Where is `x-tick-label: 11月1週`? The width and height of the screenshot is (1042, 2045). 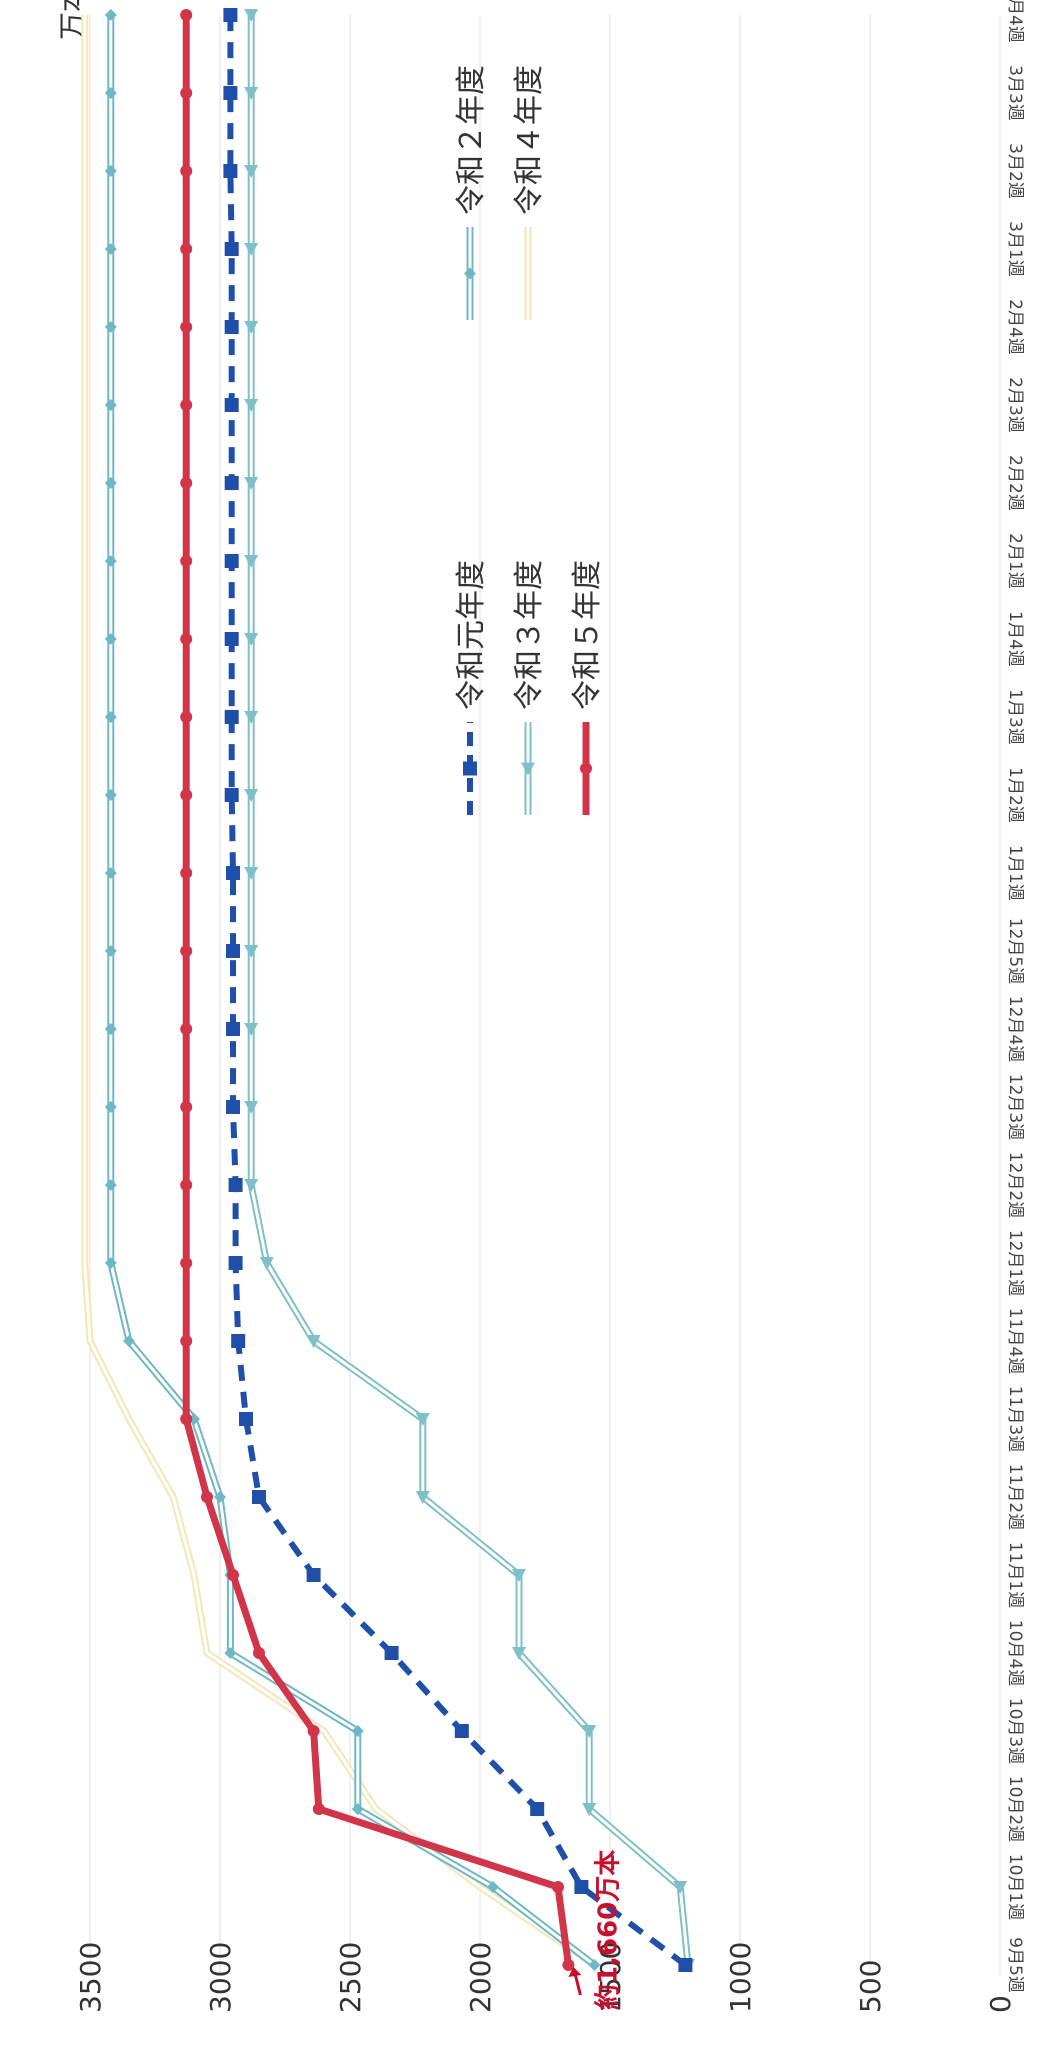
x-tick-label: 11月1週 is located at coordinates (1015, 1575).